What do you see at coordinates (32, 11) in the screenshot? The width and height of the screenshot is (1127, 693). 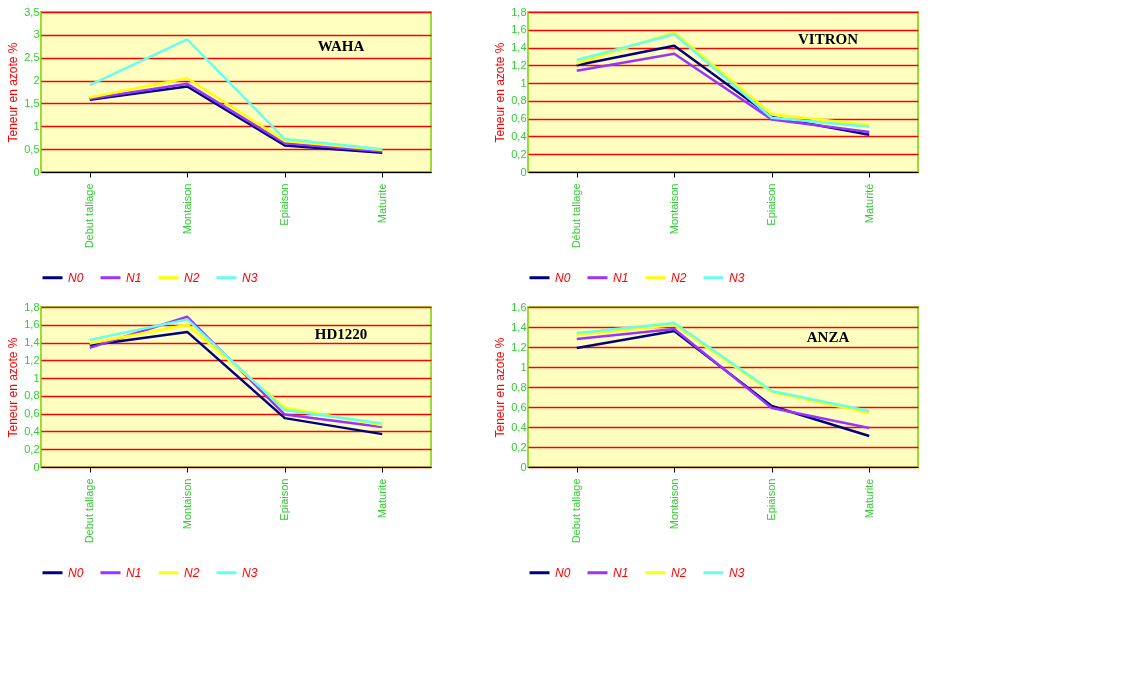 I see `y-tick-label: 3,5` at bounding box center [32, 11].